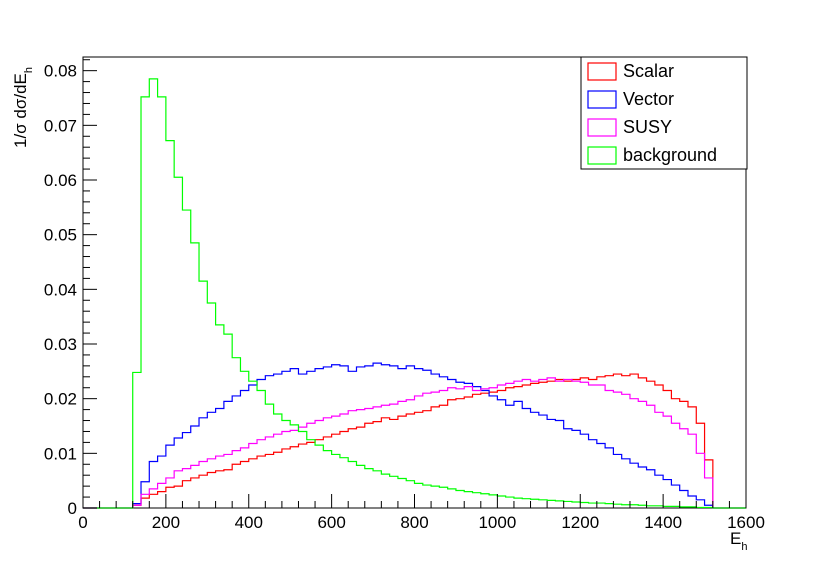  I want to click on y-tick-label: 0.08, so click(60, 71).